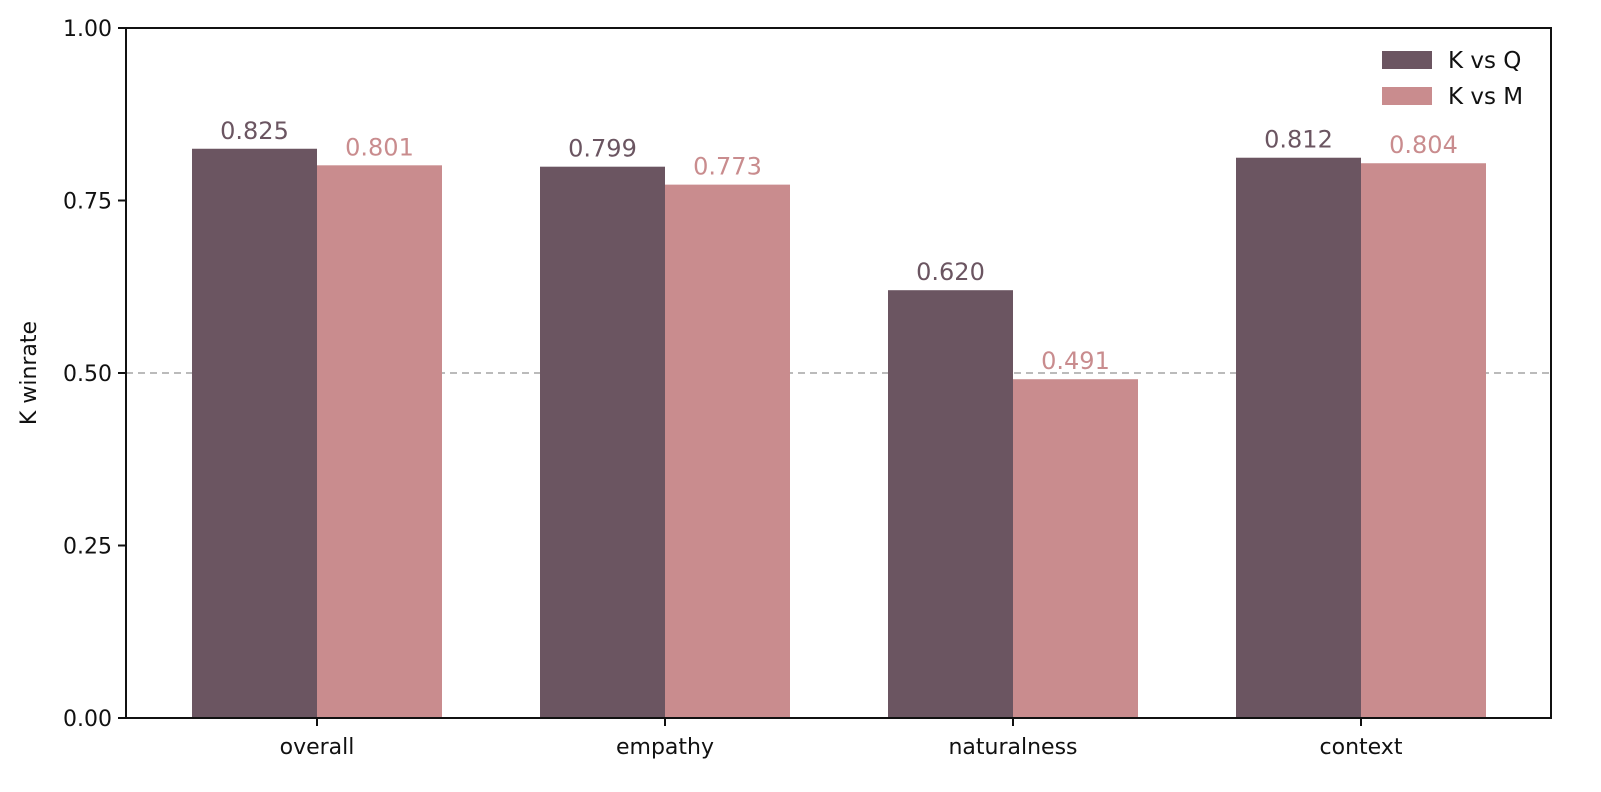  Describe the element at coordinates (665, 747) in the screenshot. I see `x-tick-label: empathy` at that location.